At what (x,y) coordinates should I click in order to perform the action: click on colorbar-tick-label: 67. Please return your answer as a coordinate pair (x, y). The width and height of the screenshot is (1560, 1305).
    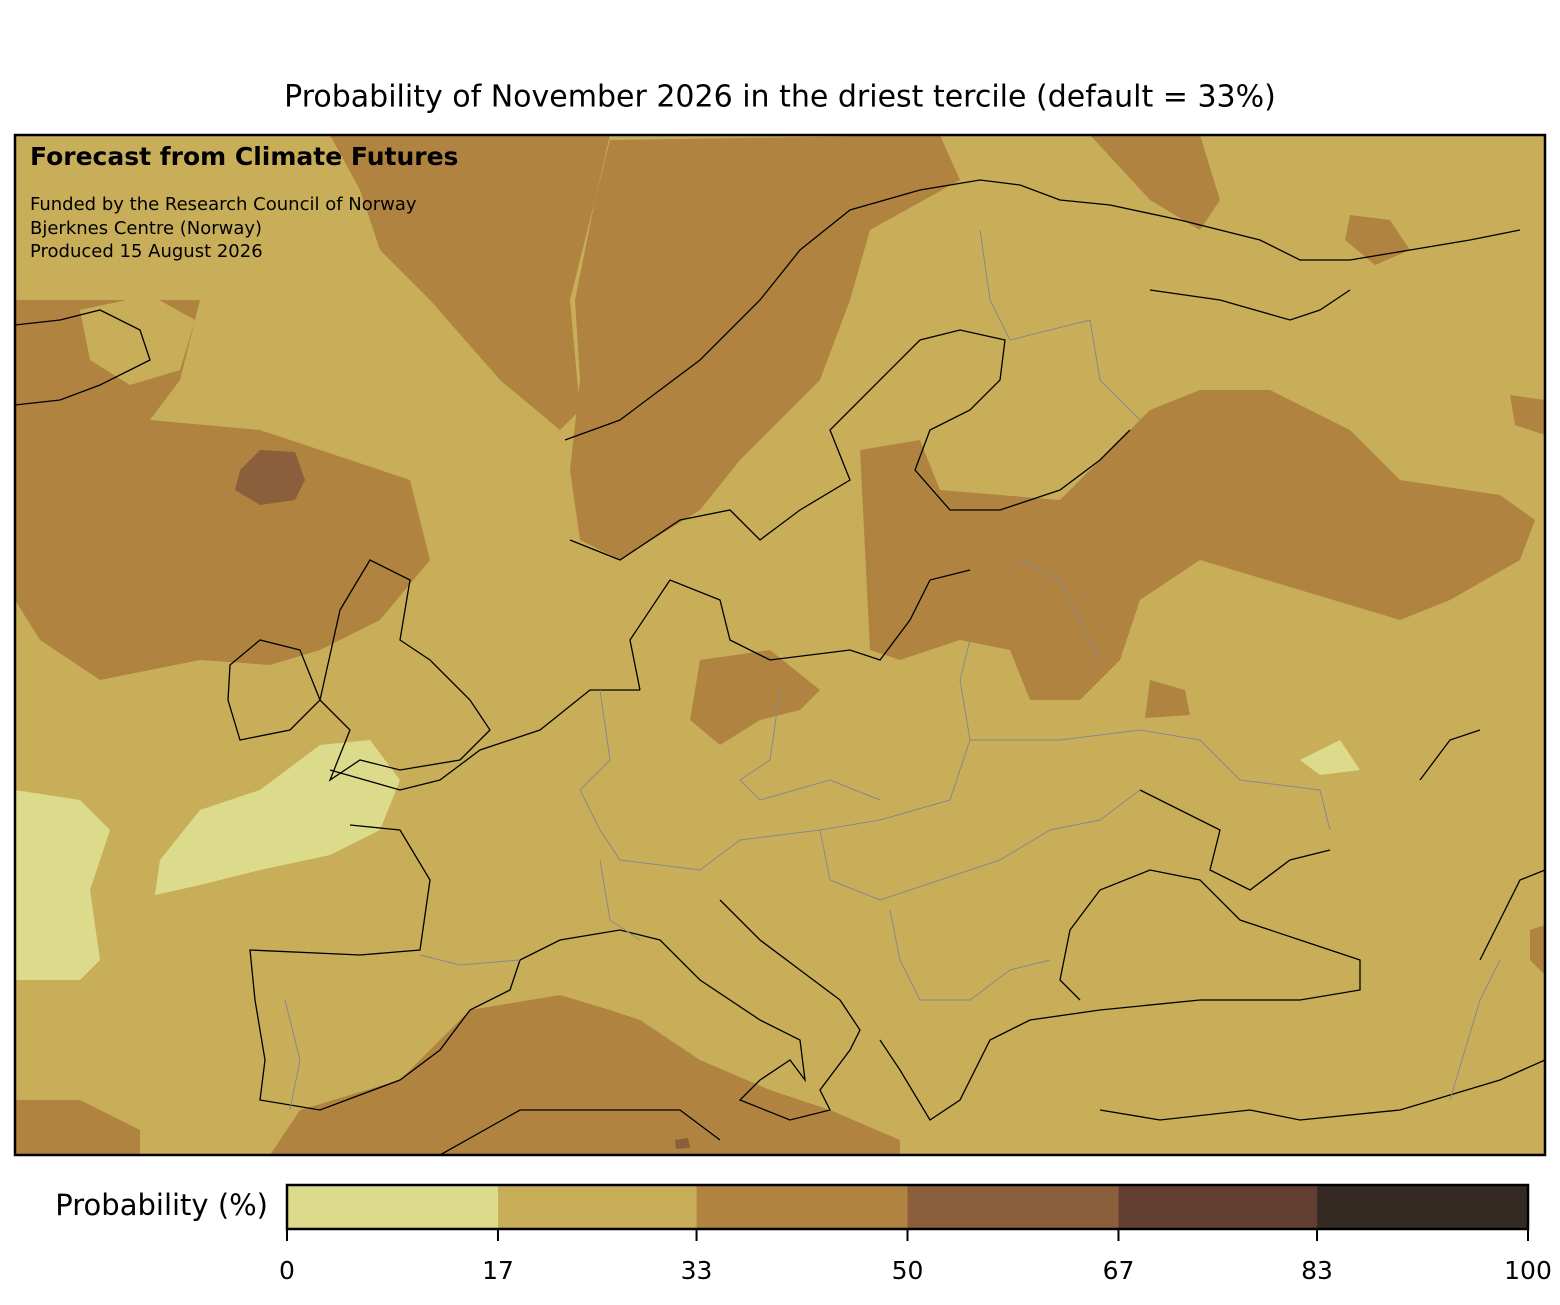
    Looking at the image, I should click on (1119, 1270).